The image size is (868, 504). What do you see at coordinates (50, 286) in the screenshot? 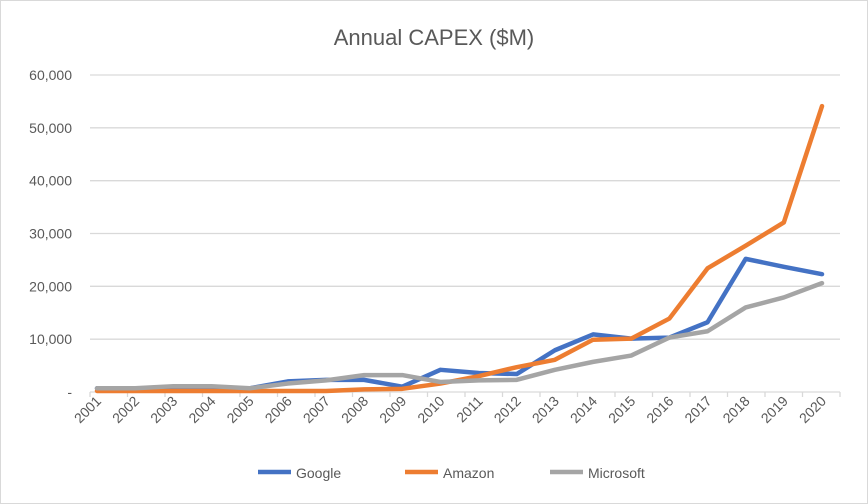
I see `y-tick-label: 20,000` at bounding box center [50, 286].